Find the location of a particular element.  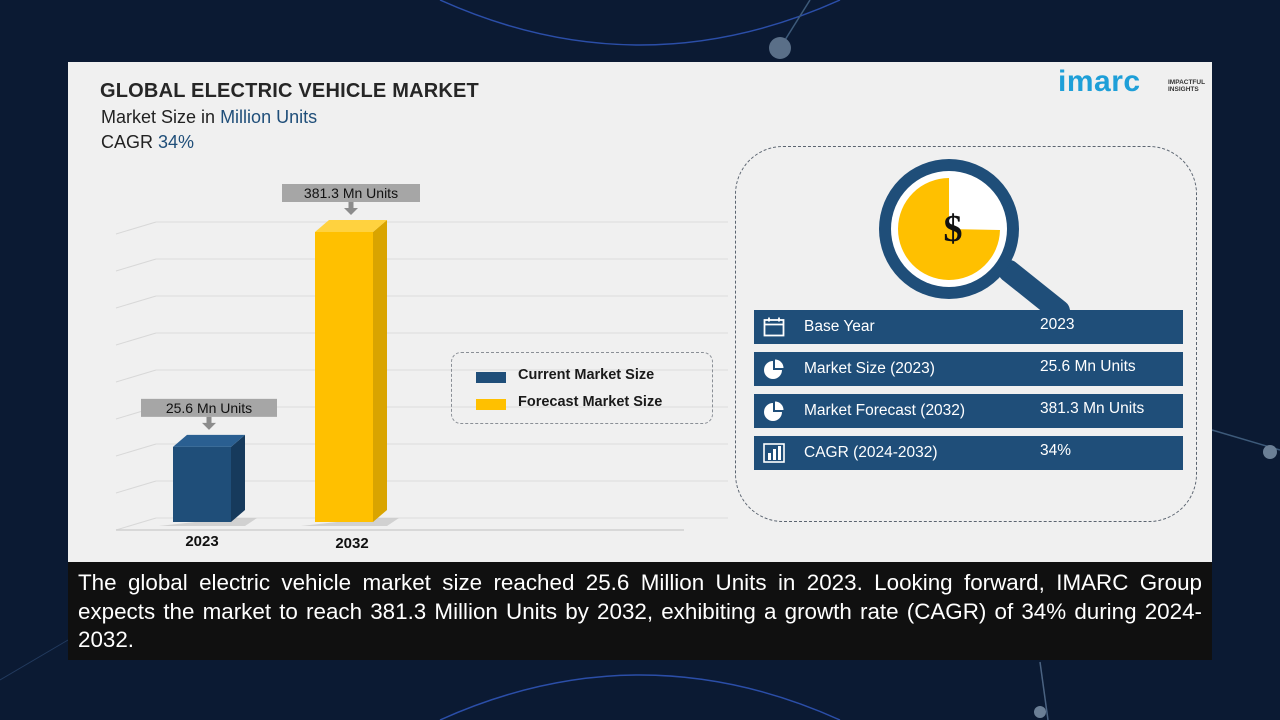

legend-swatch-forecast is located at coordinates (491, 404).